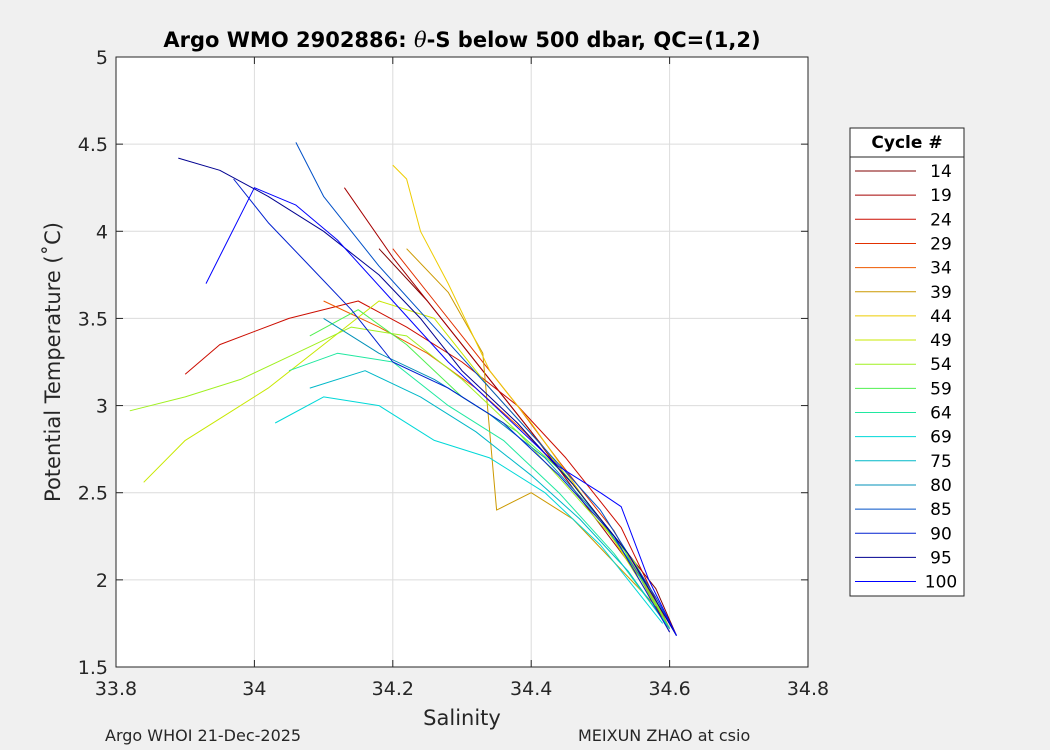 This screenshot has width=1050, height=750. What do you see at coordinates (941, 510) in the screenshot?
I see `legend-label-85: 85` at bounding box center [941, 510].